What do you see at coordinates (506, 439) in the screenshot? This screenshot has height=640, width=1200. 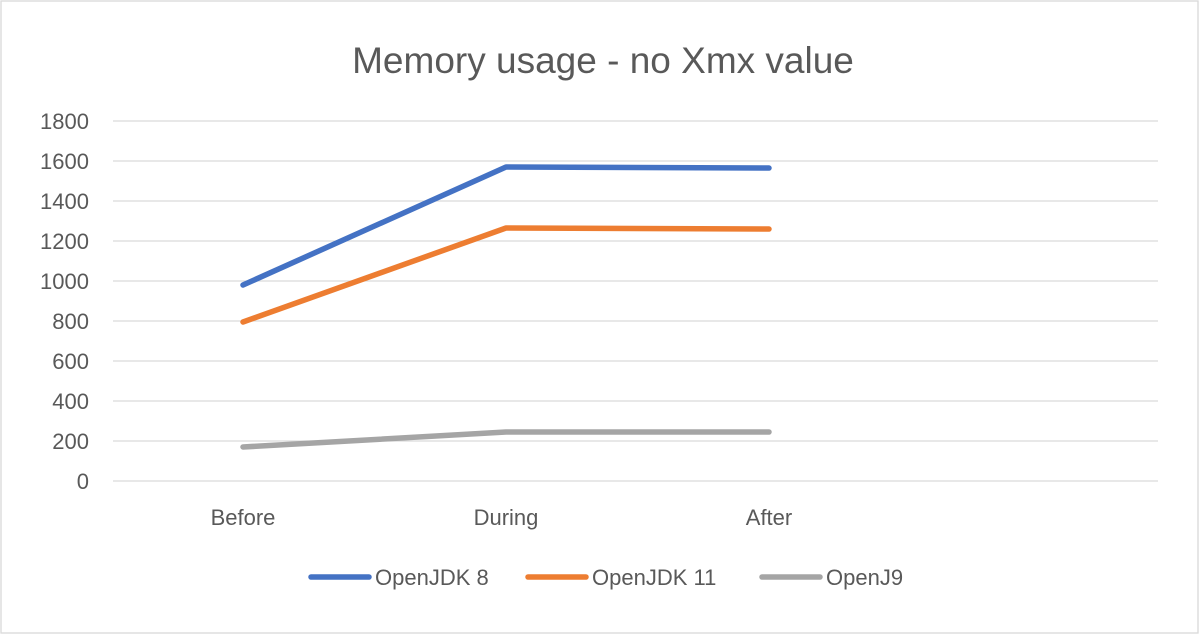 I see `series-line-openj9` at bounding box center [506, 439].